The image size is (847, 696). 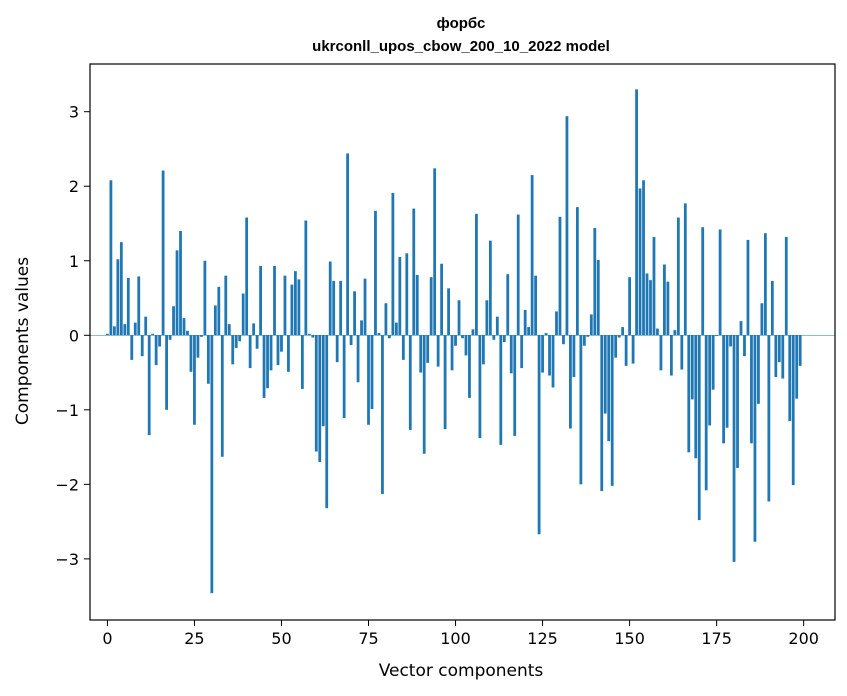 I want to click on chart-title: форбс, so click(x=461, y=23).